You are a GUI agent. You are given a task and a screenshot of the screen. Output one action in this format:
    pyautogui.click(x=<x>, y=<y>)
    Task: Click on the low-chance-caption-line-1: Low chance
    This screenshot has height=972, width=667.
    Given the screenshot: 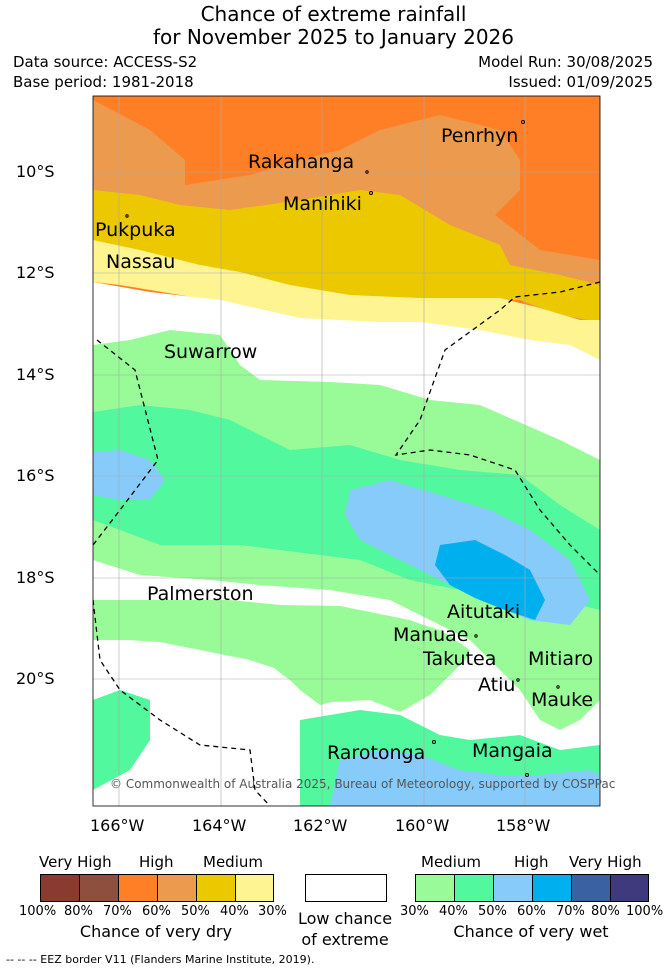 What is the action you would take?
    pyautogui.click(x=345, y=918)
    